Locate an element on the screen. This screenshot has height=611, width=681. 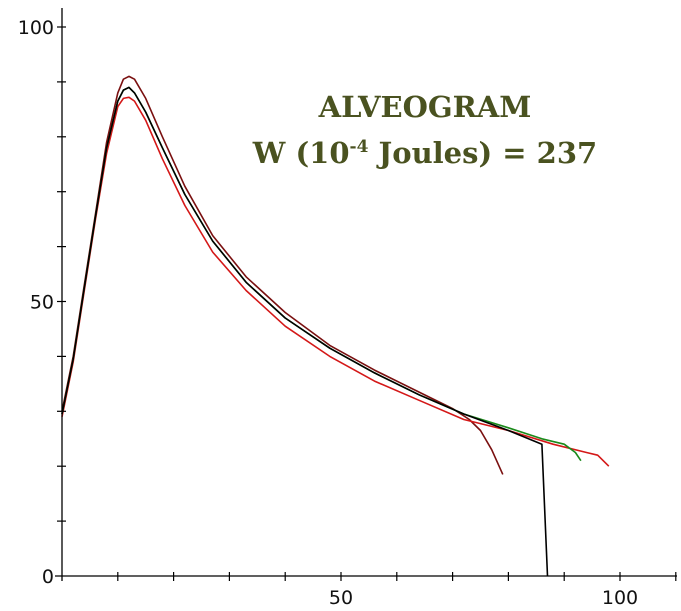
chart-title-line2-sup: -4 is located at coordinates (359, 147).